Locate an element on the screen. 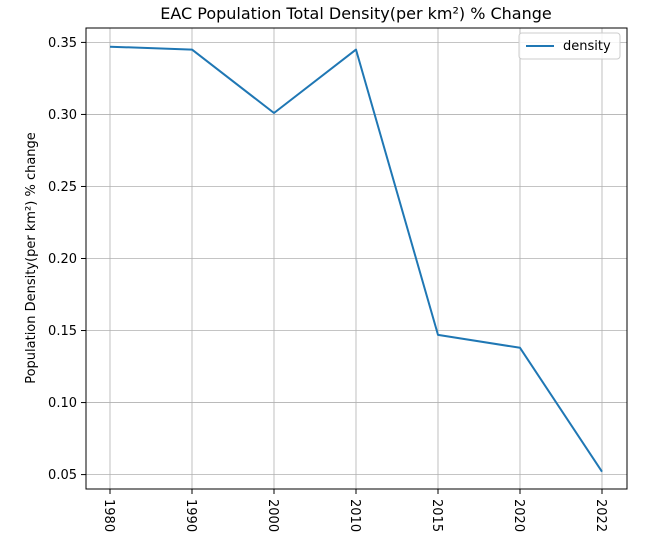  x-tick-label: 2000 is located at coordinates (272, 515).